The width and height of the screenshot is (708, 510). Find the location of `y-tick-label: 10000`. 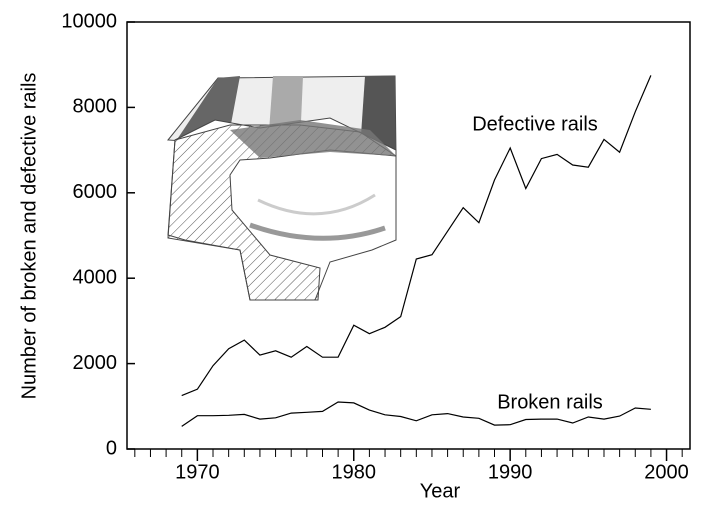

y-tick-label: 10000 is located at coordinates (89, 21).